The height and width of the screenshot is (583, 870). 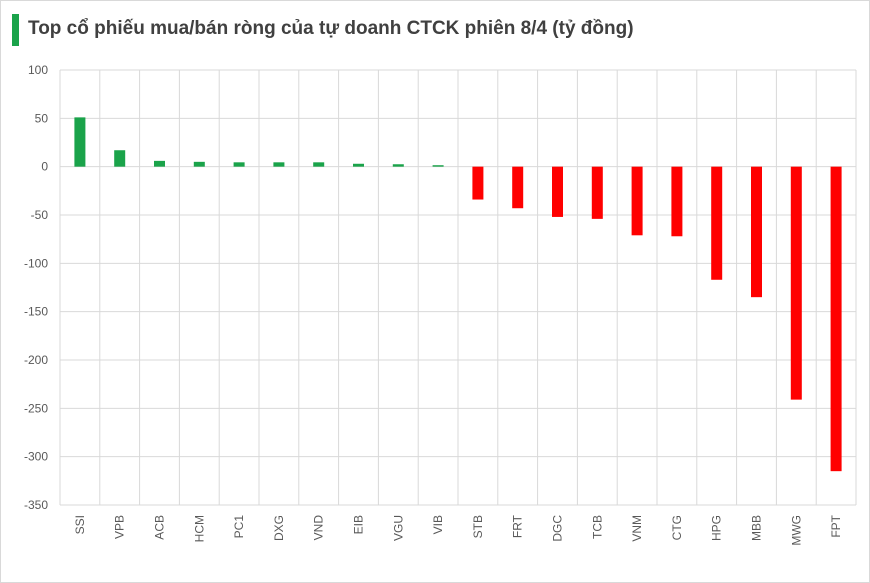 What do you see at coordinates (398, 528) in the screenshot?
I see `x-tick-label: VGU` at bounding box center [398, 528].